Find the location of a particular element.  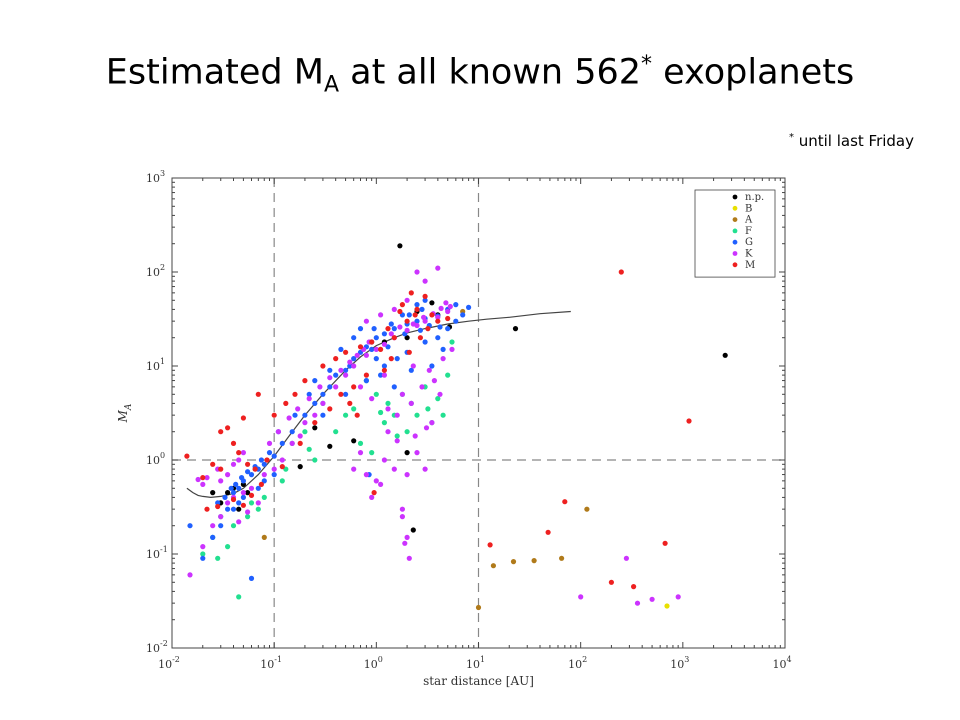

footnote-text: until last Friday is located at coordinates (853, 141).